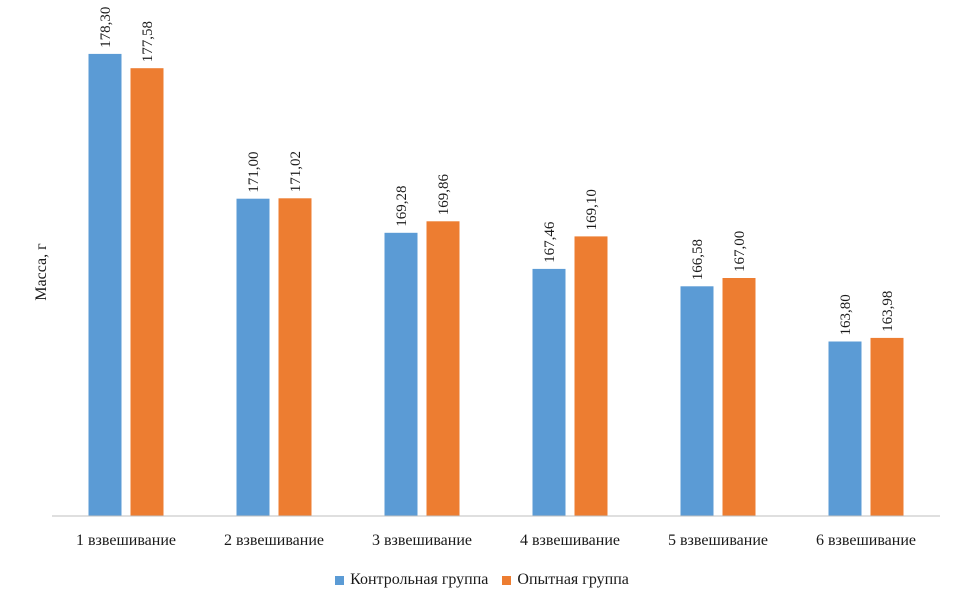 The width and height of the screenshot is (964, 608). Describe the element at coordinates (550, 242) in the screenshot. I see `value-label-control-4: 167,46` at that location.